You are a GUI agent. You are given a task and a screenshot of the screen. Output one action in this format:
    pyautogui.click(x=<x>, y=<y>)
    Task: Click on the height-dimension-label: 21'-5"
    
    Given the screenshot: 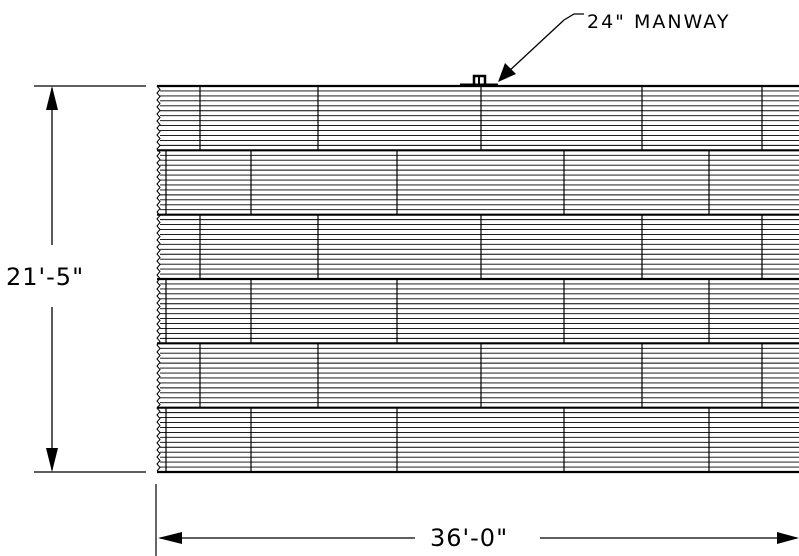 What is the action you would take?
    pyautogui.click(x=45, y=277)
    